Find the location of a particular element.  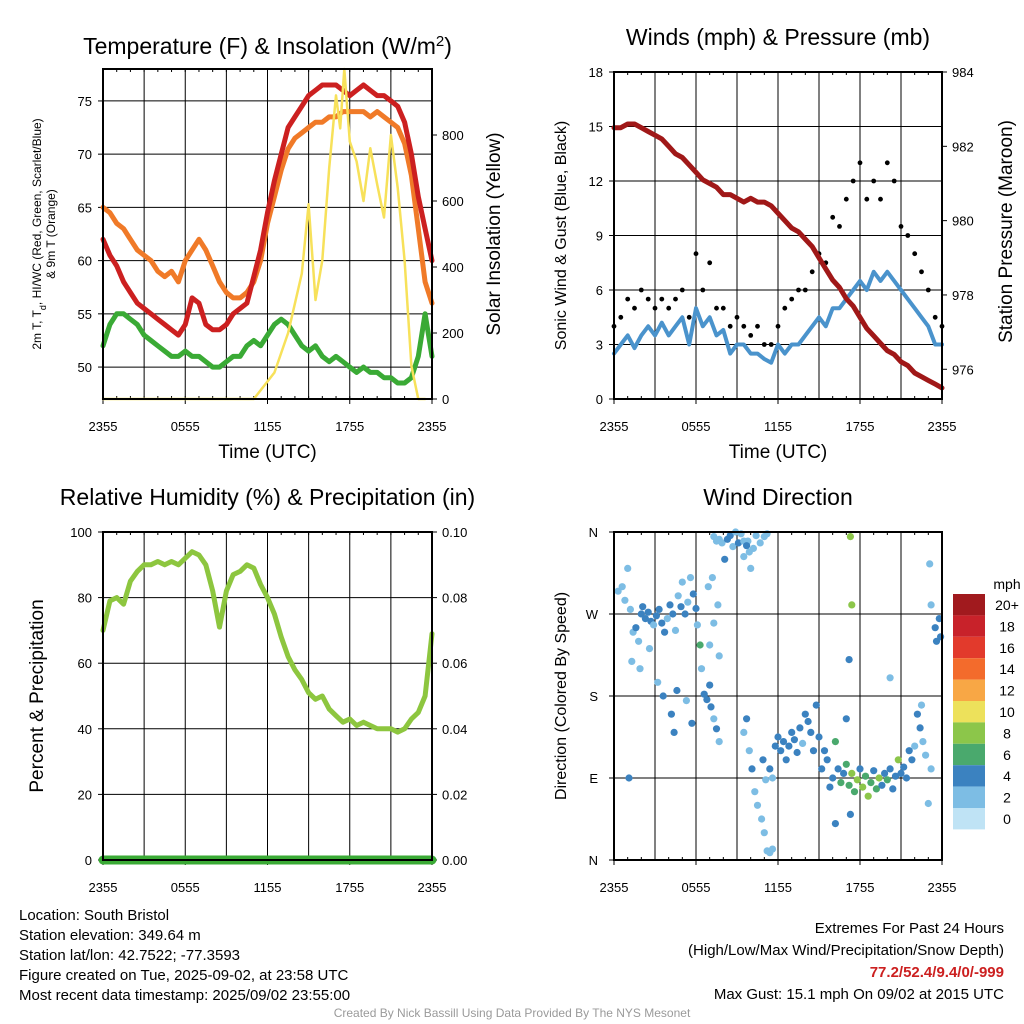

y-tick-label: 15 is located at coordinates (596, 127).